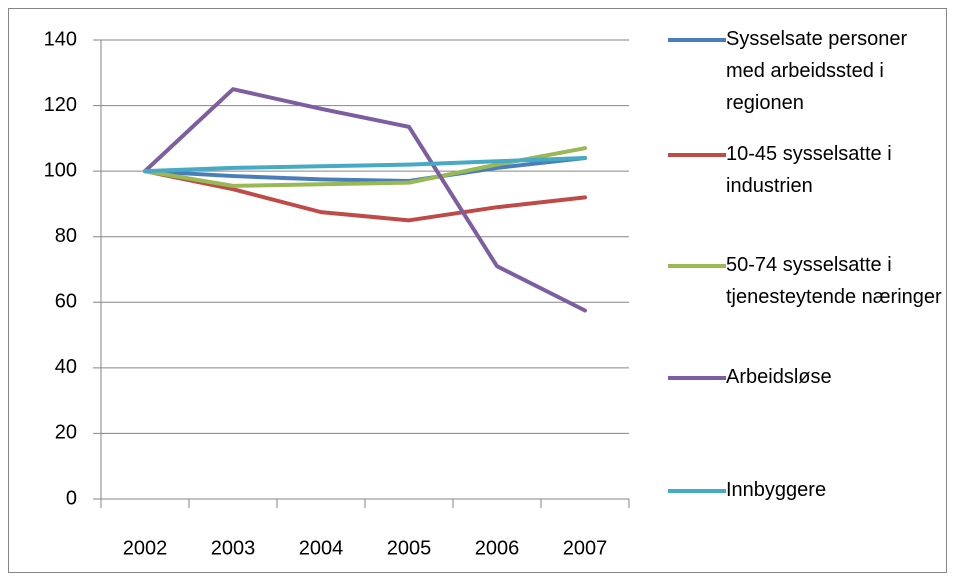  What do you see at coordinates (66, 433) in the screenshot?
I see `y-tick-label: 20` at bounding box center [66, 433].